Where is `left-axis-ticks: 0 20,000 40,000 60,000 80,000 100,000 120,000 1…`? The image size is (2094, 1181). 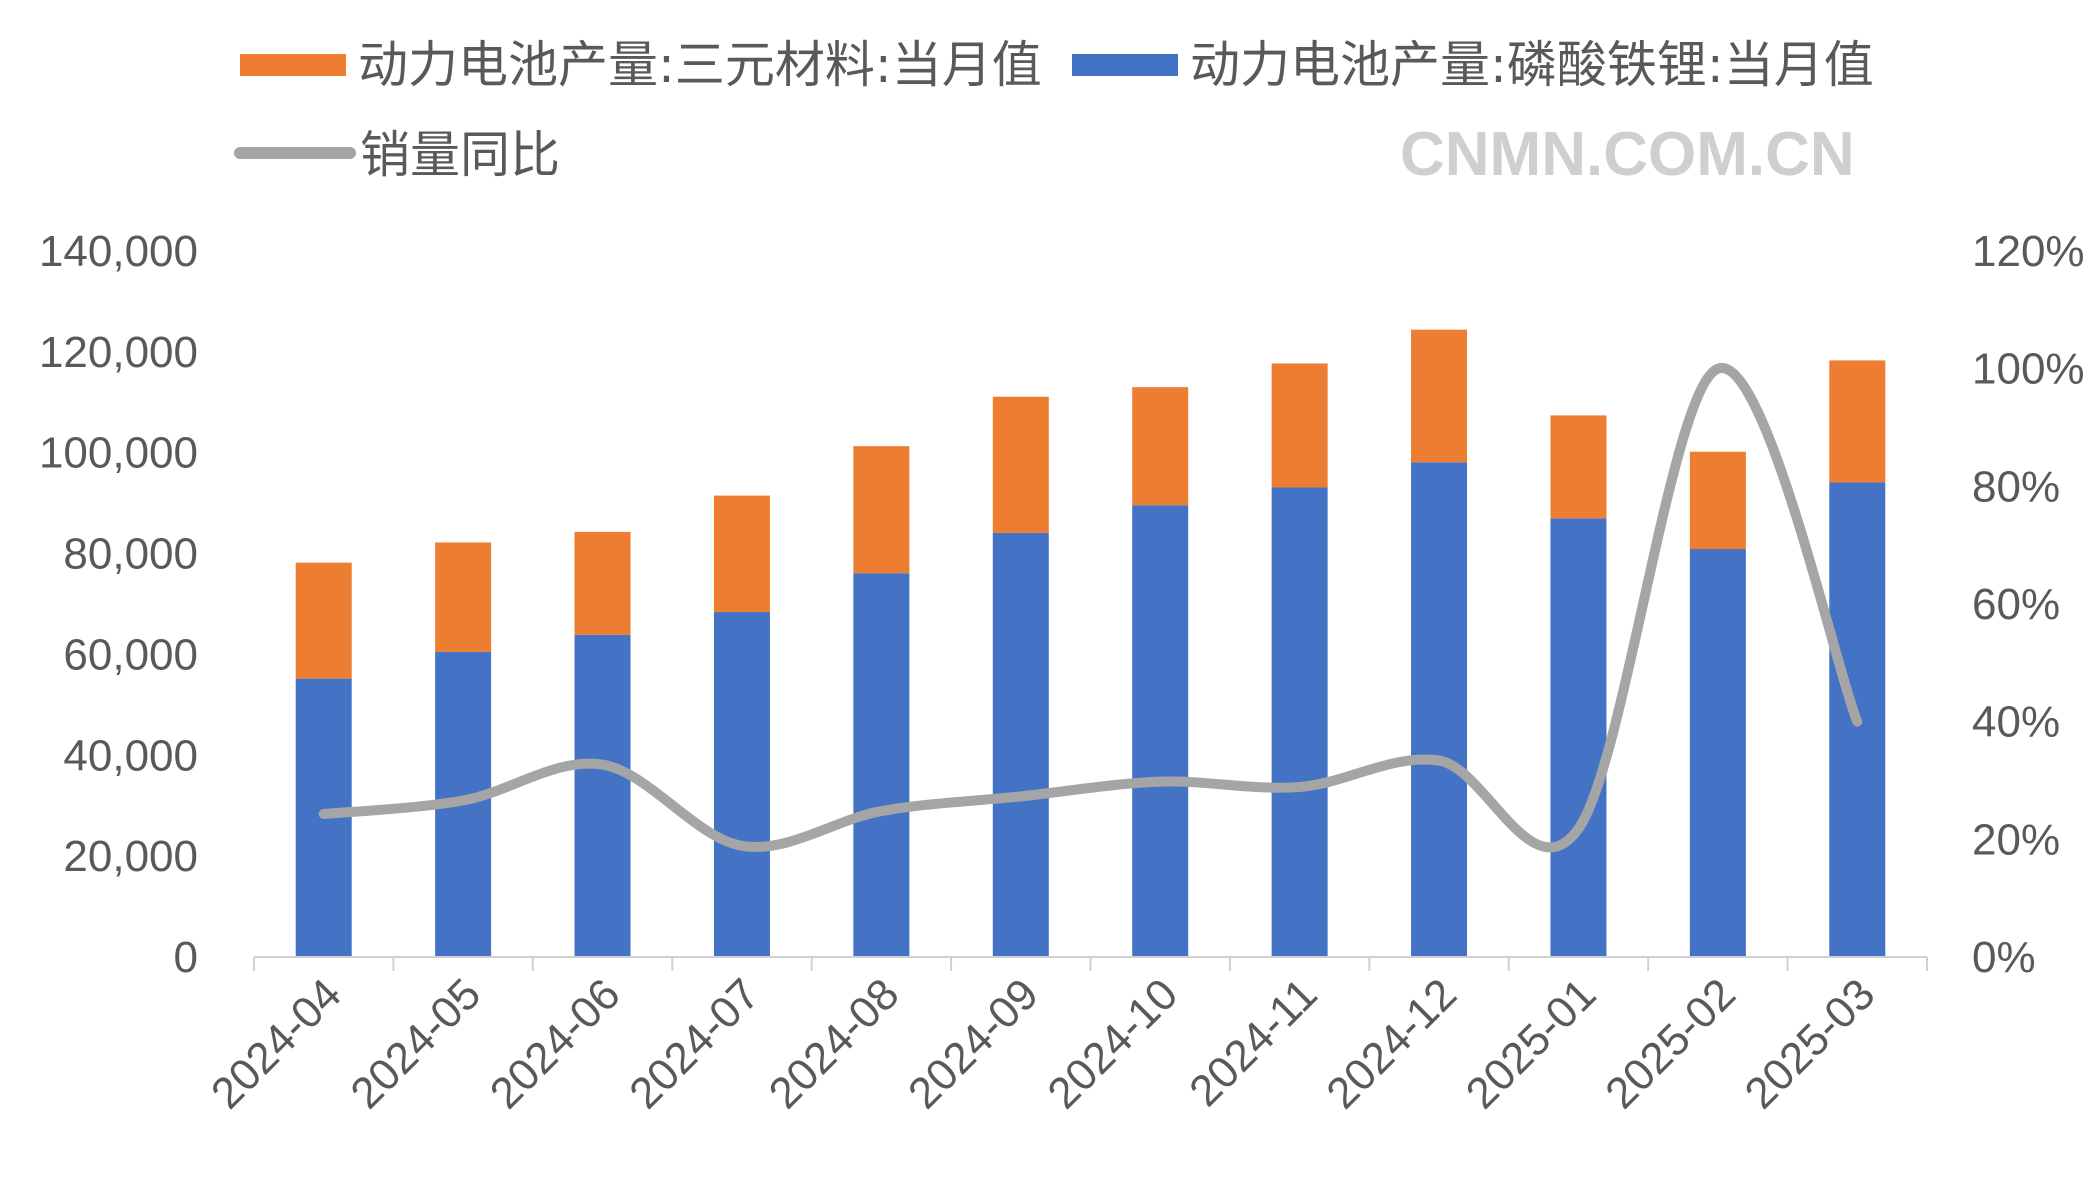 left-axis-ticks: 0 20,000 40,000 60,000 80,000 100,000 120,000 1… is located at coordinates (118, 604).